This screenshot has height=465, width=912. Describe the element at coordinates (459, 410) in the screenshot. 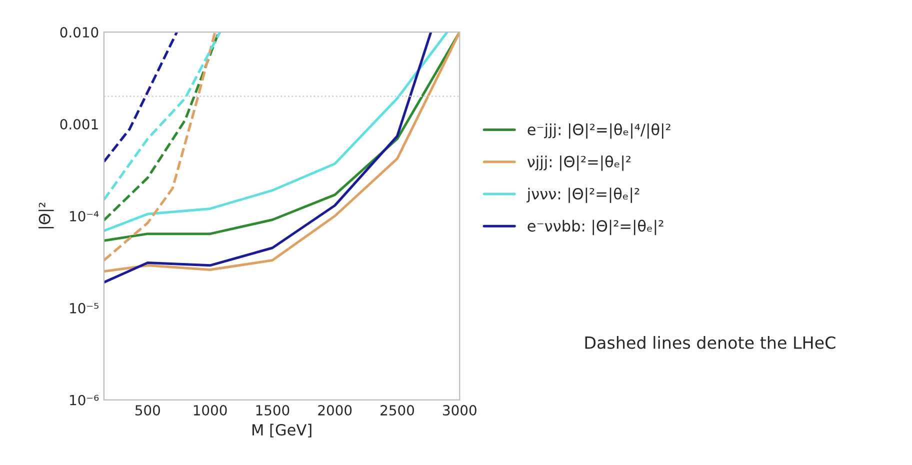

I see `x-tick-label: 3000` at that location.